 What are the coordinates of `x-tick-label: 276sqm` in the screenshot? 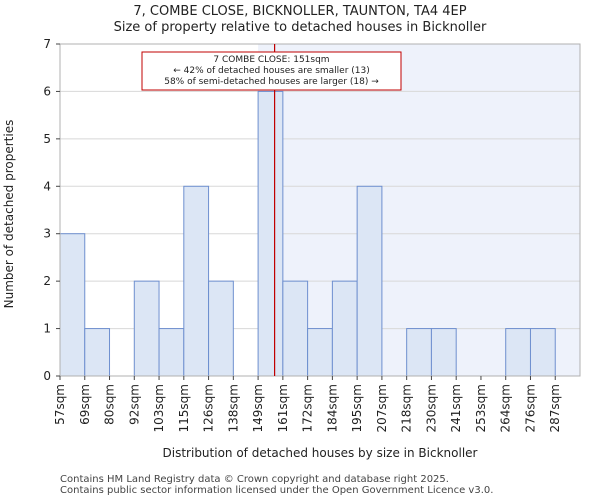 It's located at (530, 408).